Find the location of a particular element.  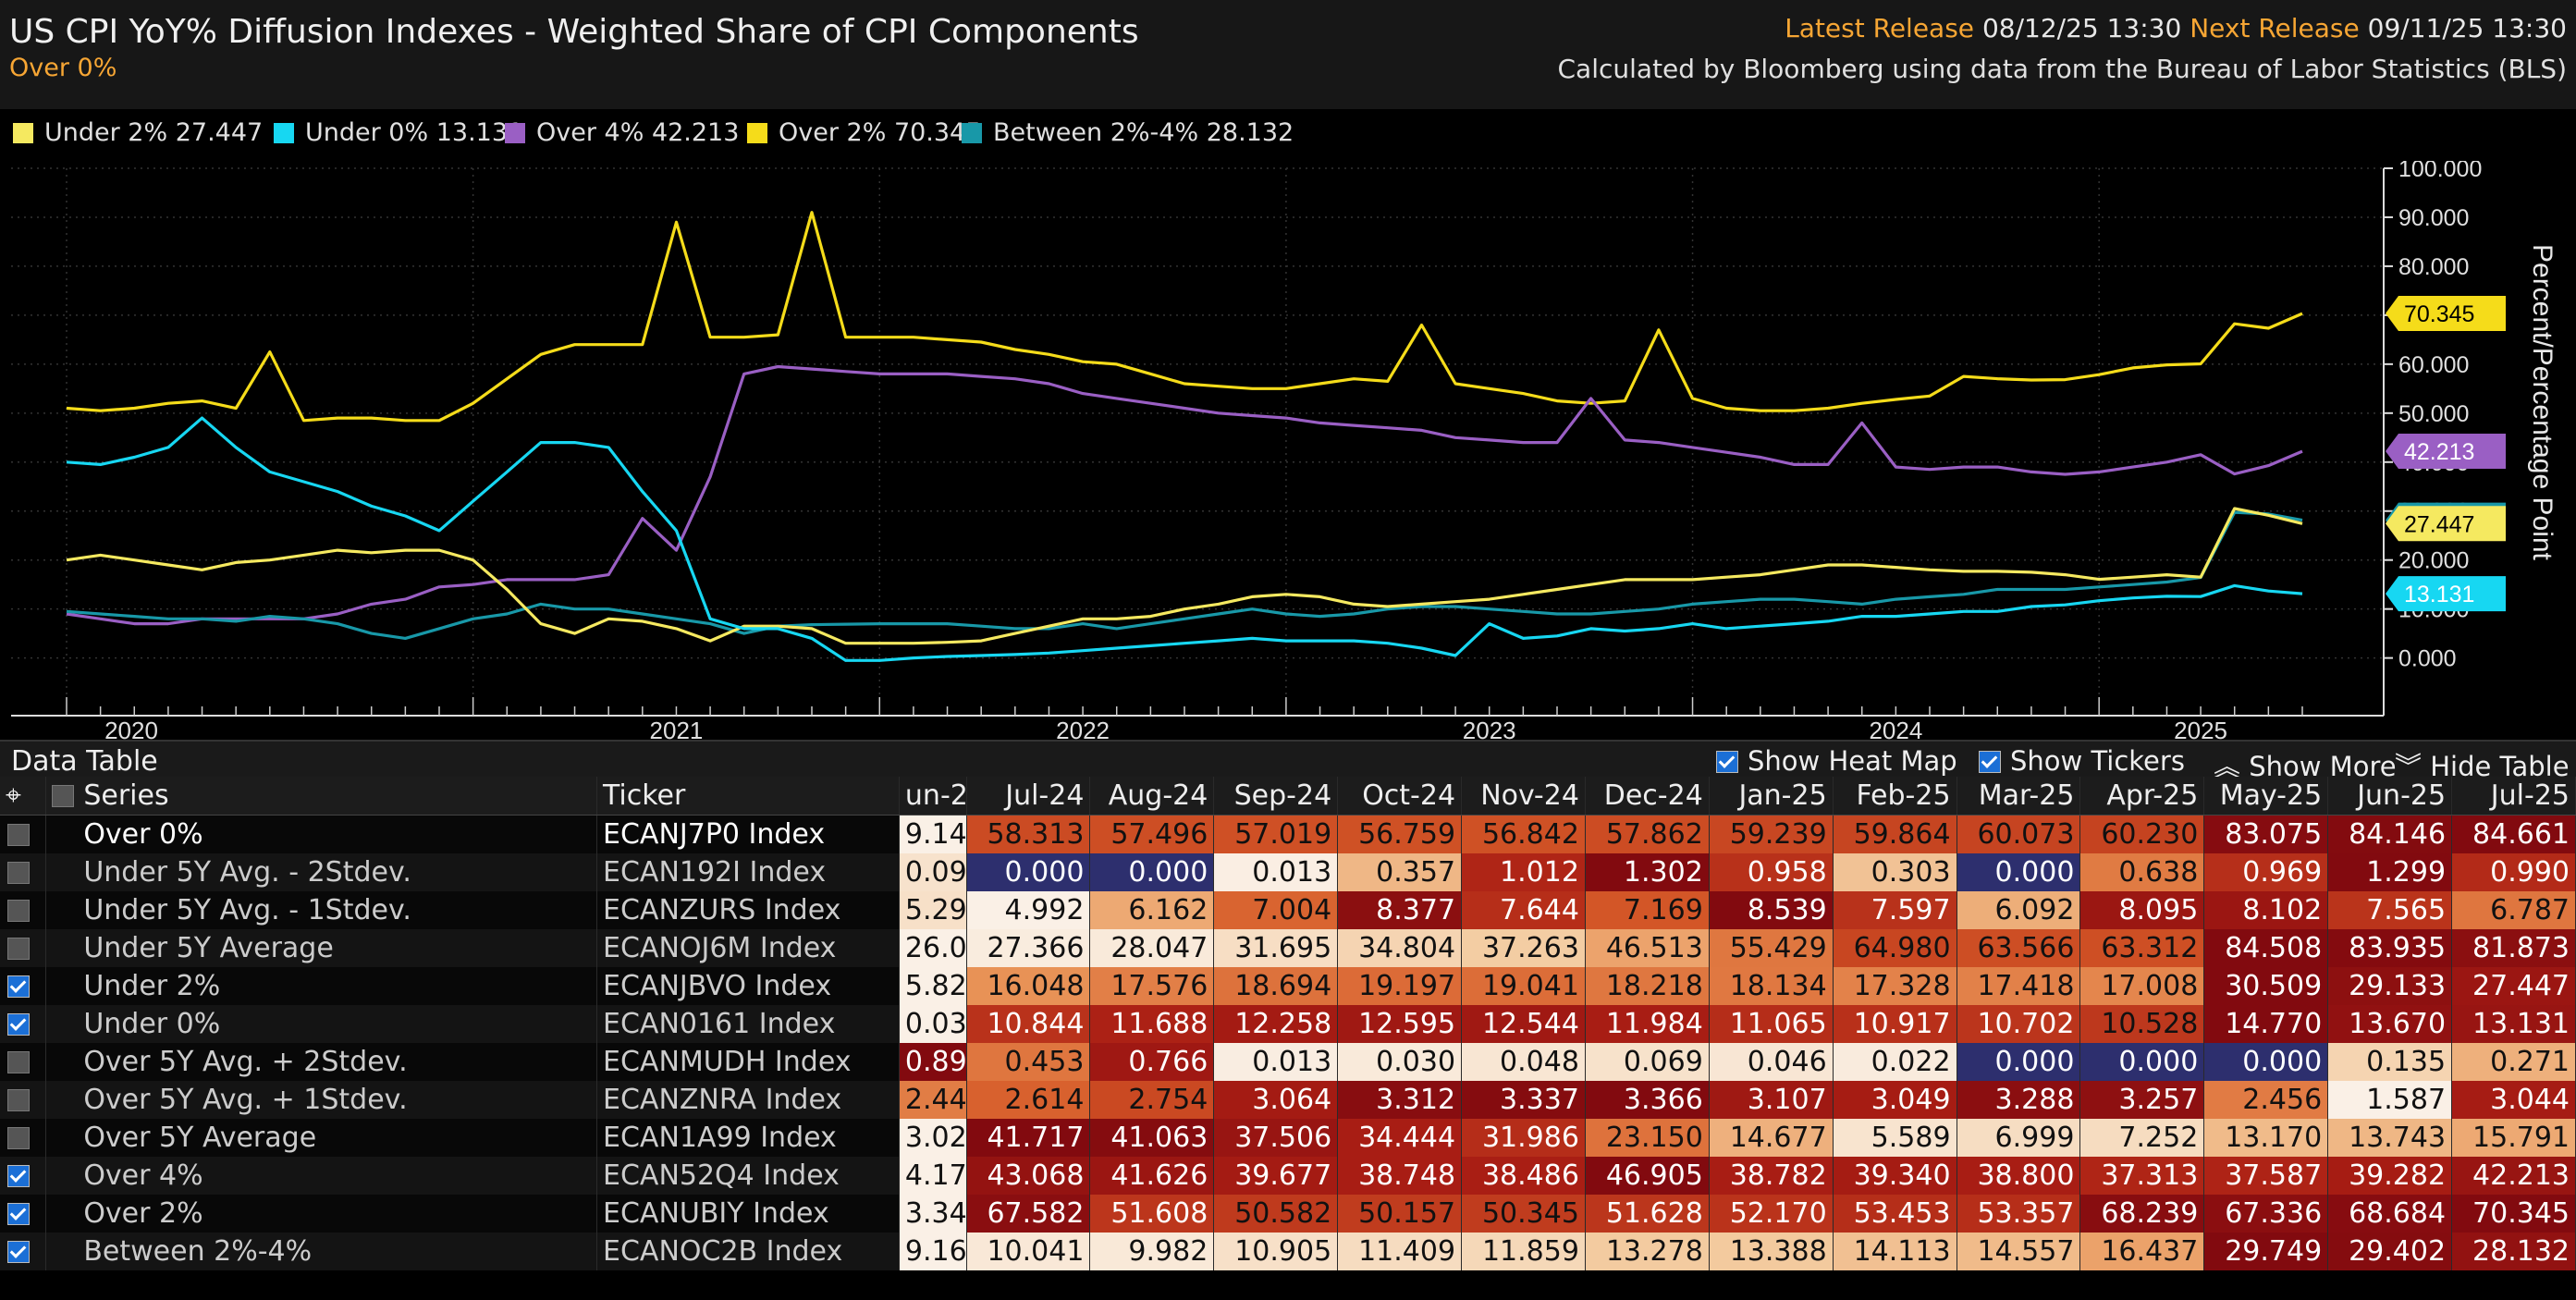

month-column-header: Dec-24 is located at coordinates (1647, 796).